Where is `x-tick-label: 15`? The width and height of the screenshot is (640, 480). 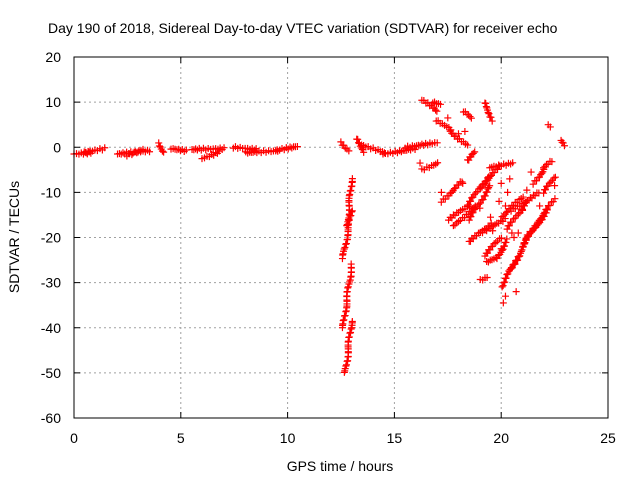 x-tick-label: 15 is located at coordinates (395, 438).